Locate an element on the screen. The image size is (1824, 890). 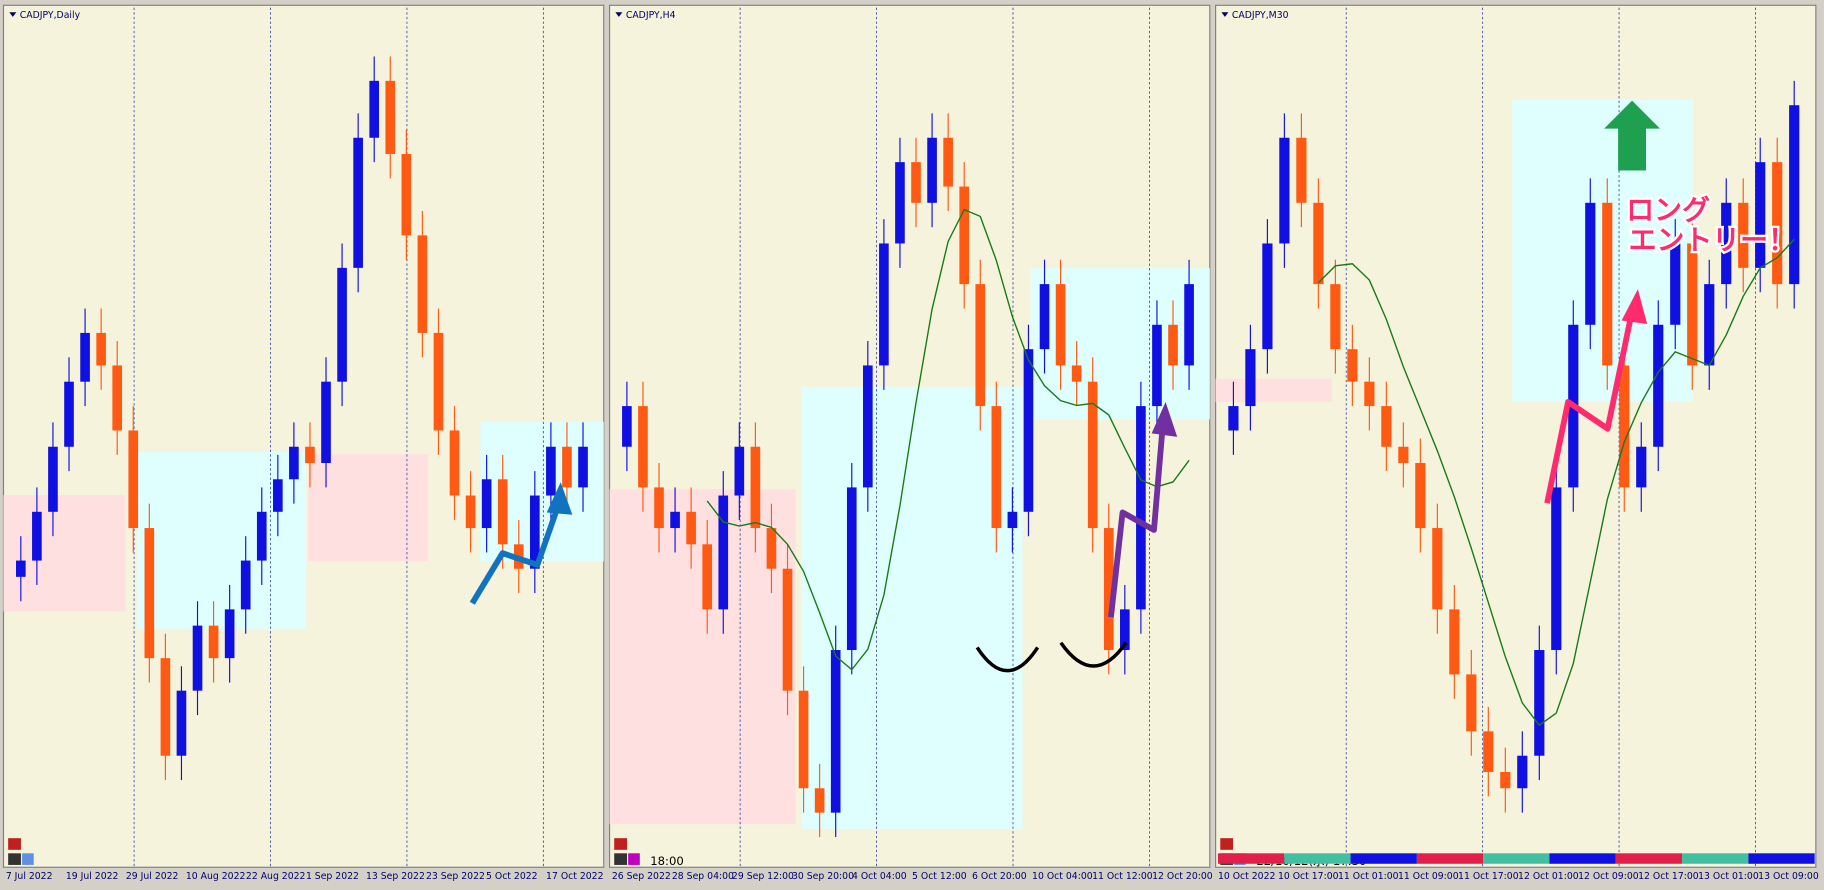
x-tick-label: 28 Sep 04:00 is located at coordinates (703, 876).